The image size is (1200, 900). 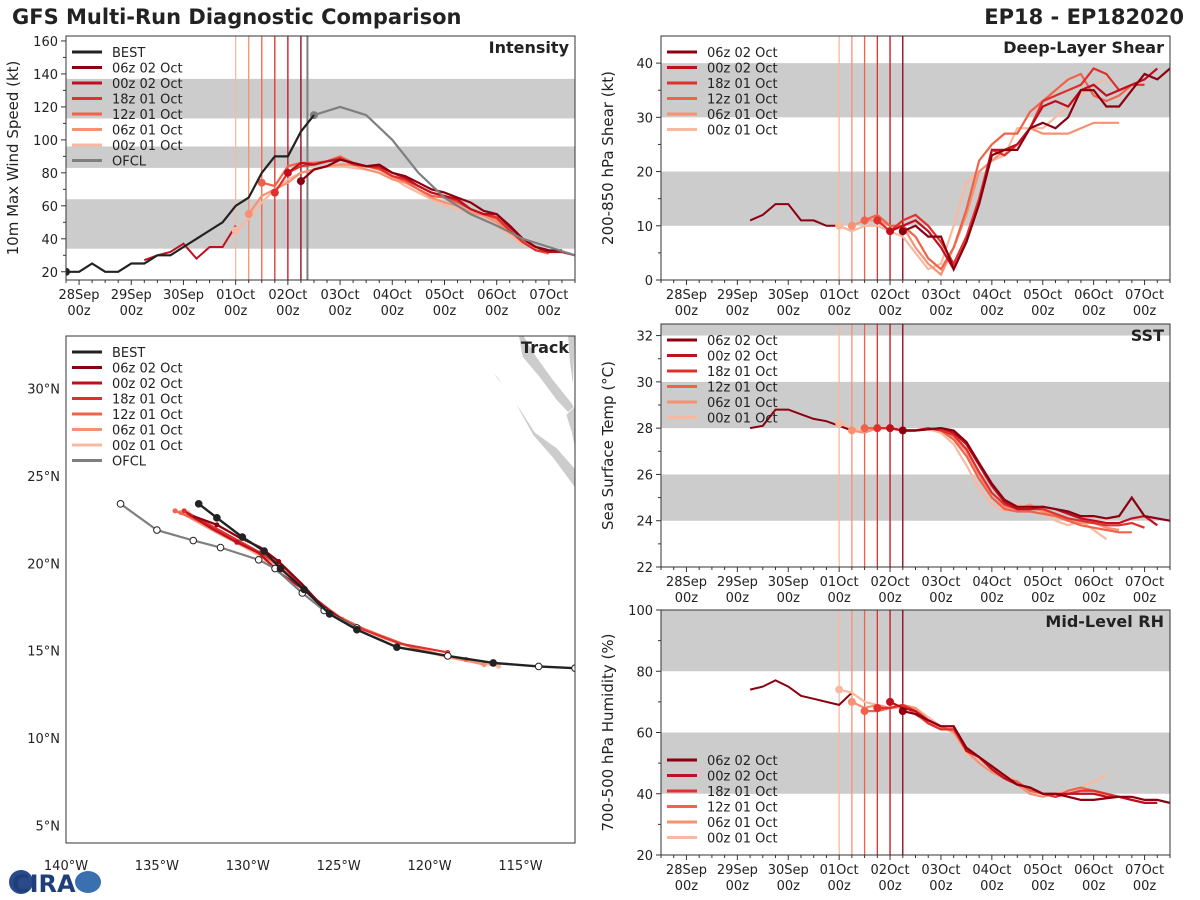 I want to click on lat-tick-label: 30°N, so click(x=43, y=389).